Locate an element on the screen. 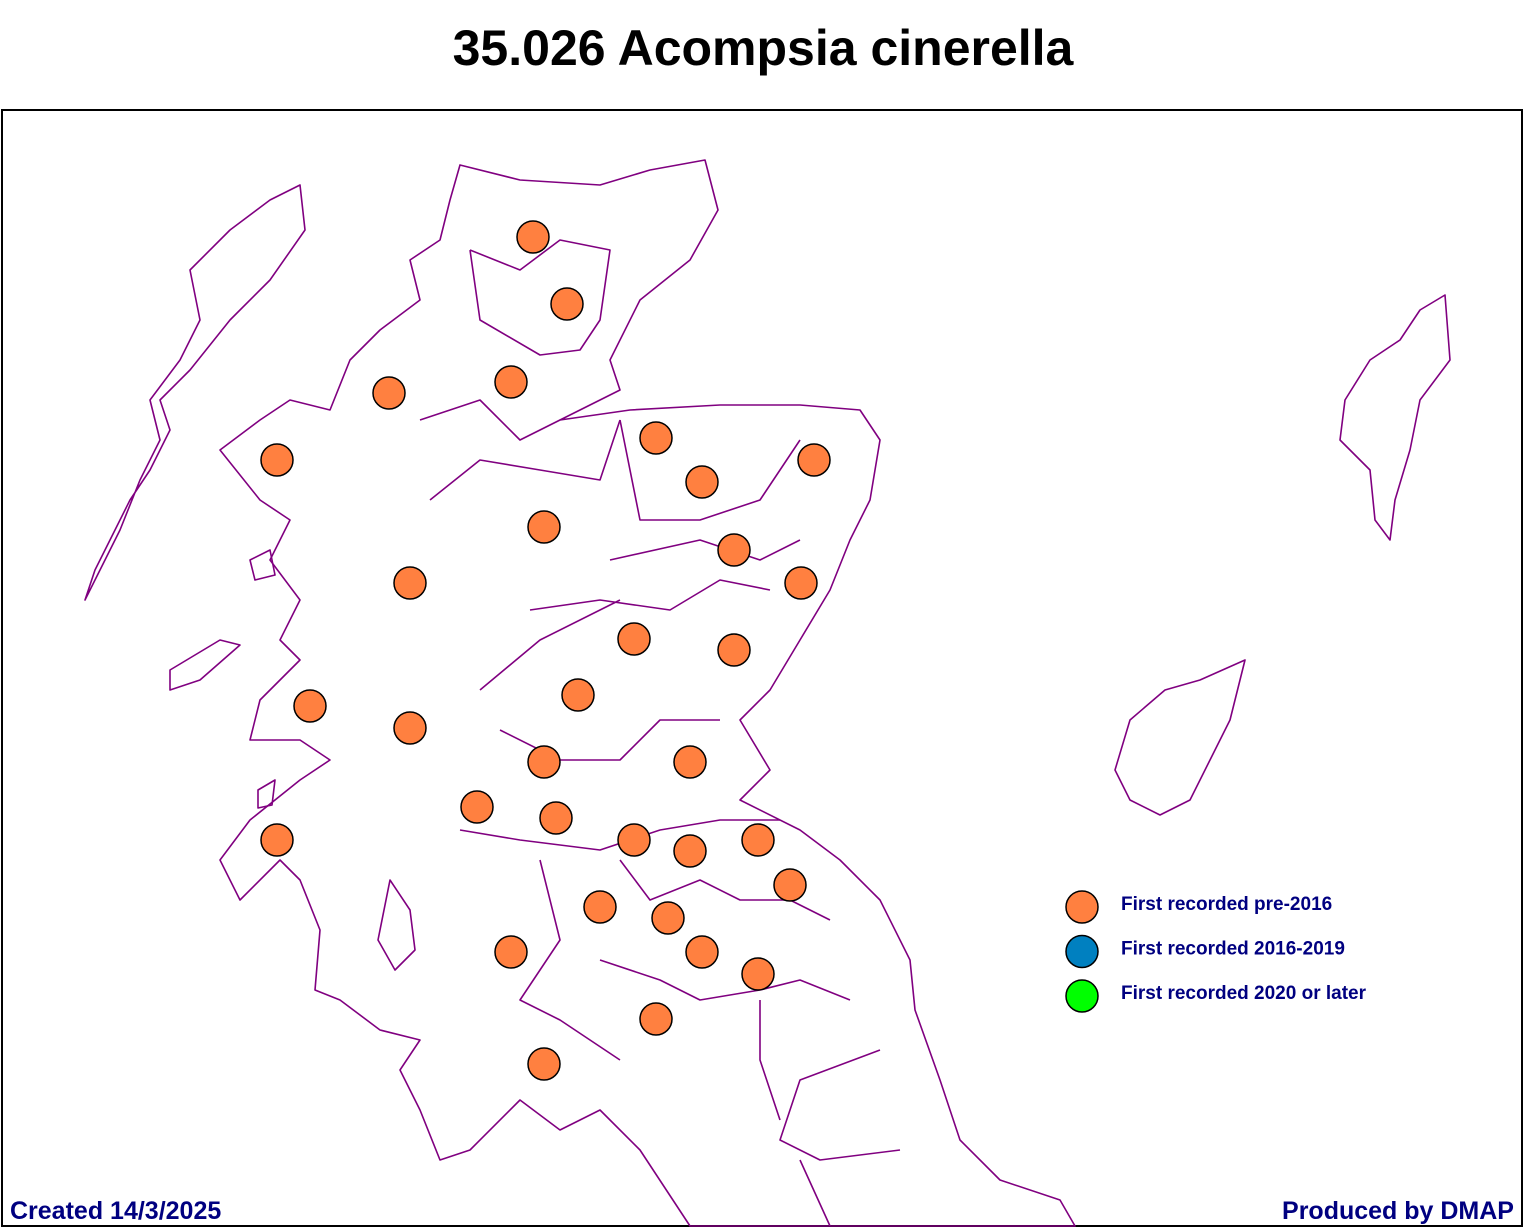  legend-label: First recorded 2020 or later is located at coordinates (1244, 993).